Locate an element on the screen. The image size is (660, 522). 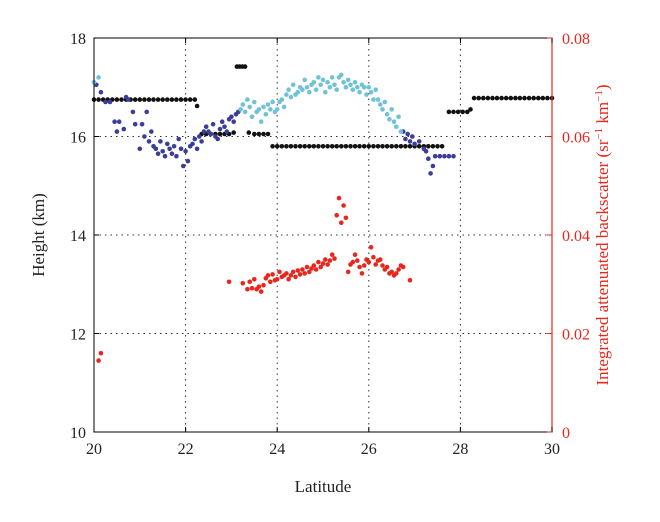
y2-tick-label: 0 is located at coordinates (566, 433).